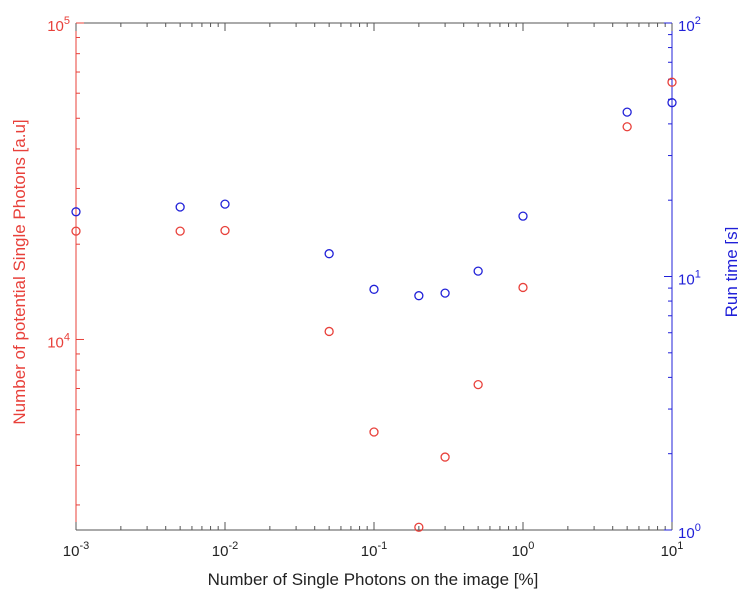 The width and height of the screenshot is (738, 592). What do you see at coordinates (689, 279) in the screenshot?
I see `y-right-tick-label: 10¹` at bounding box center [689, 279].